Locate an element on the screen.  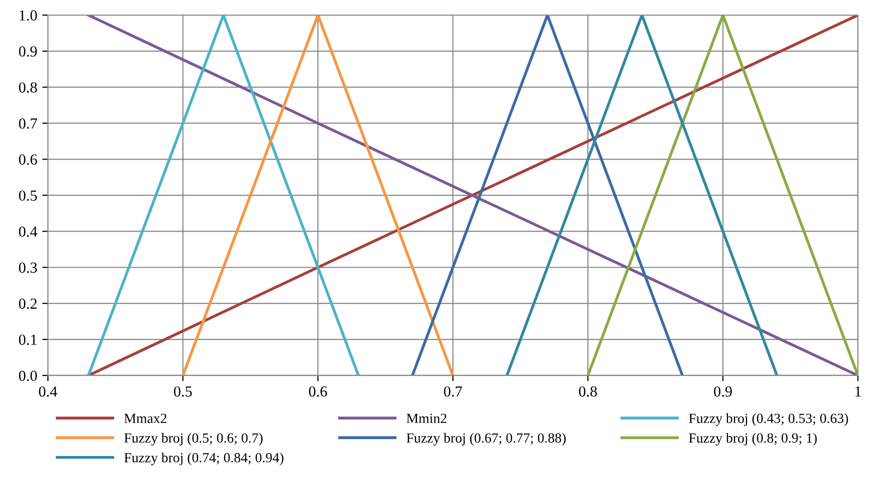
y-tick-label: 0.3 is located at coordinates (27, 267).